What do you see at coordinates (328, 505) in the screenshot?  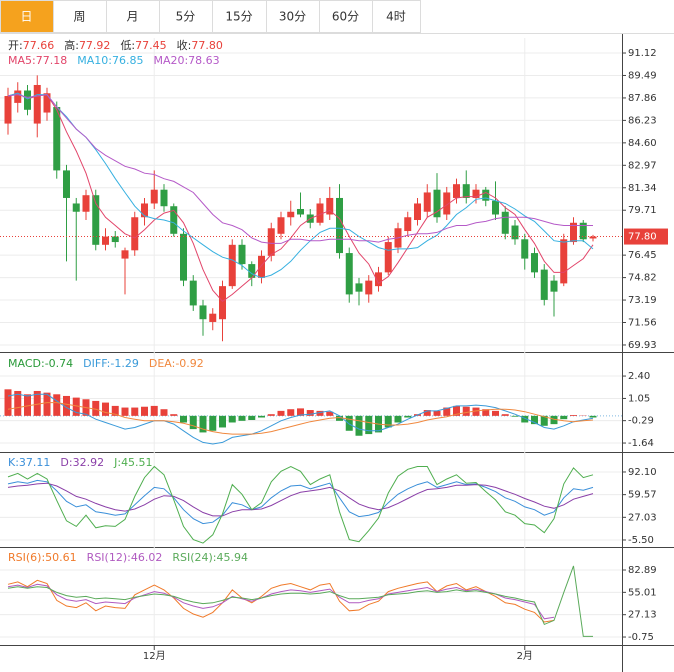 I see `panel: 92.10 59.57 27.03 -5.50` at bounding box center [328, 505].